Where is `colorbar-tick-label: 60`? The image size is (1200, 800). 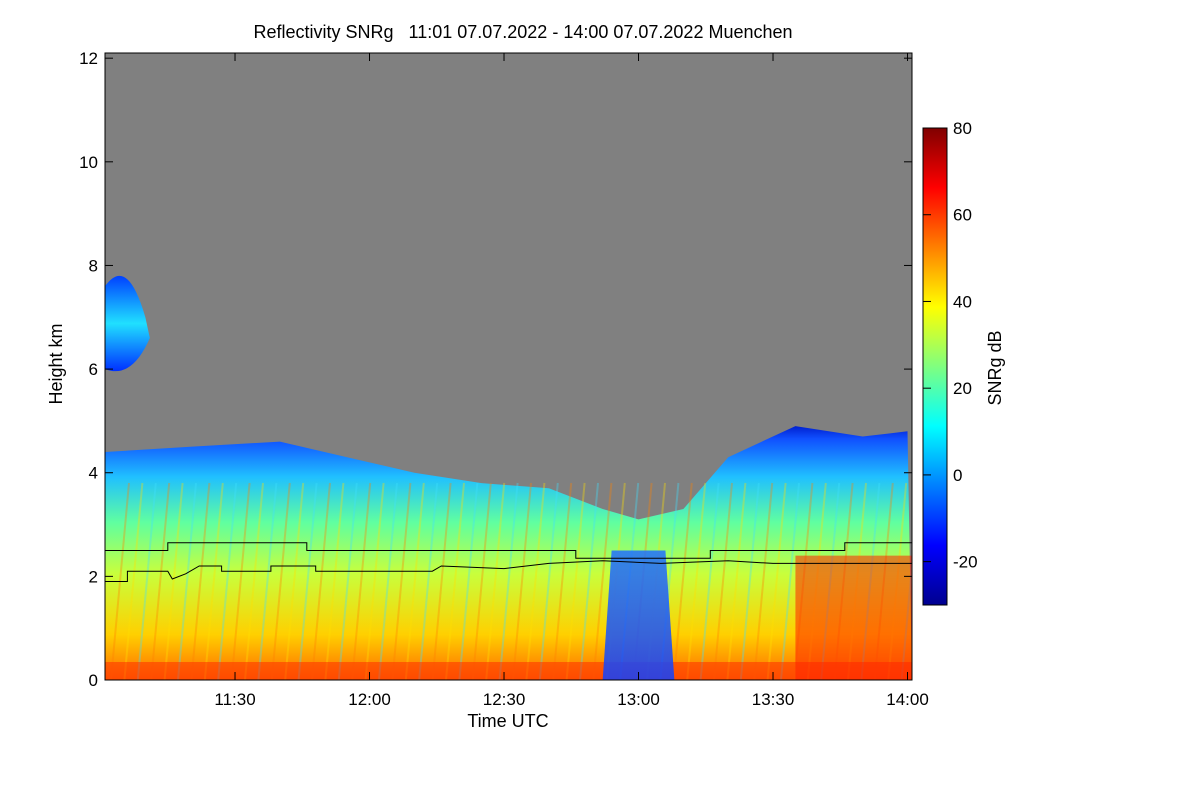
colorbar-tick-label: 60 is located at coordinates (962, 215).